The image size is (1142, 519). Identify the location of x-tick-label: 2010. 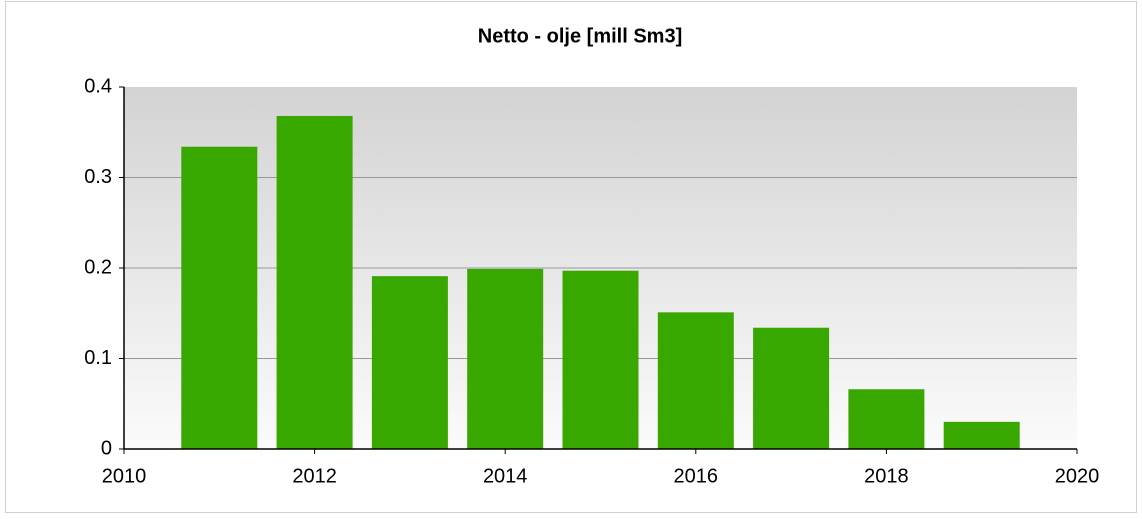
(124, 476).